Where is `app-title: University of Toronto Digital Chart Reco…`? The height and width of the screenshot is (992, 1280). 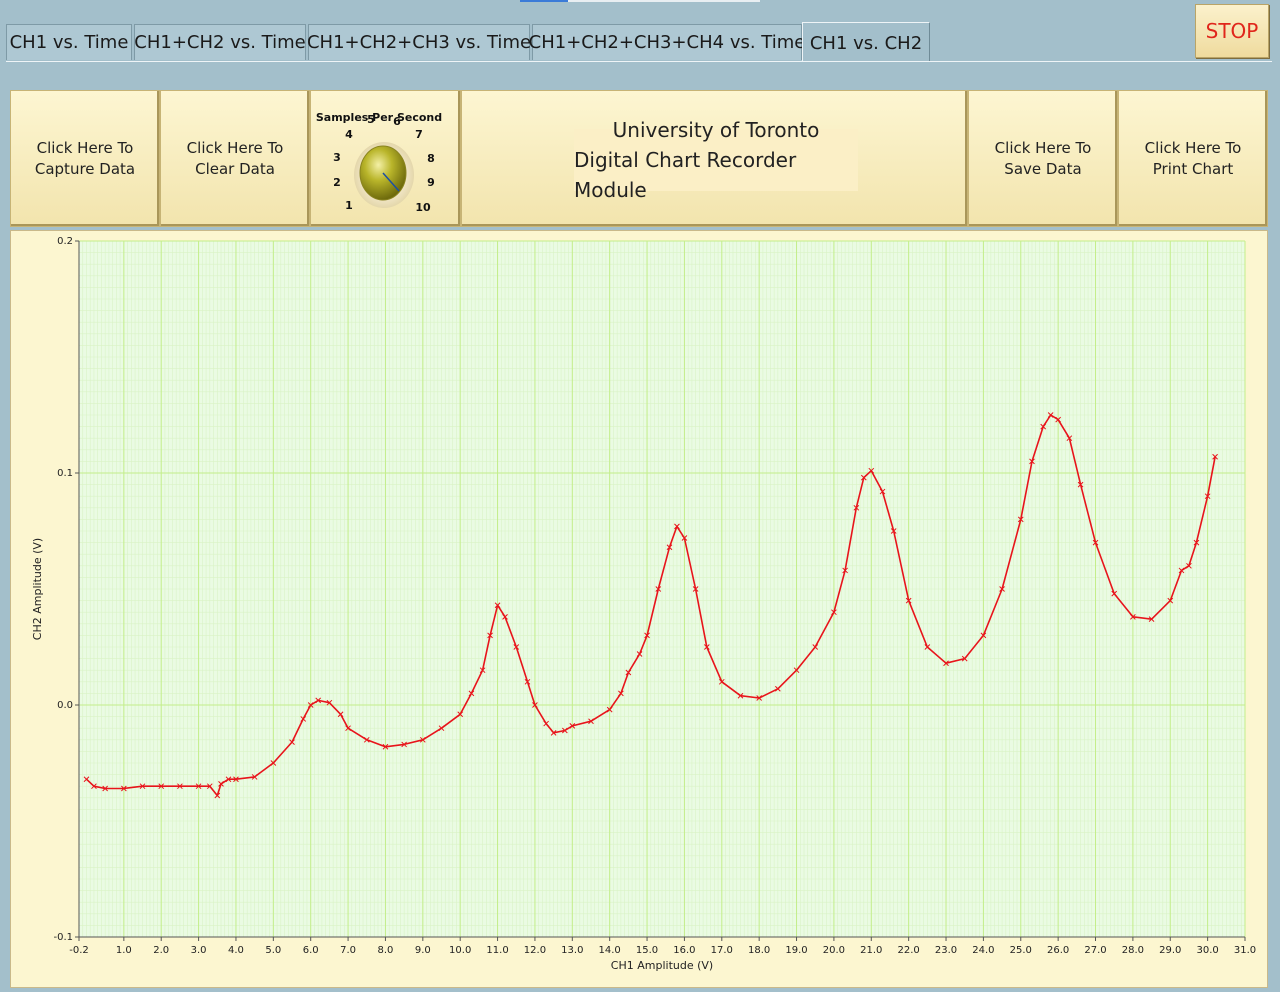
app-title: University of Toronto Digital Chart Reco… is located at coordinates (716, 160).